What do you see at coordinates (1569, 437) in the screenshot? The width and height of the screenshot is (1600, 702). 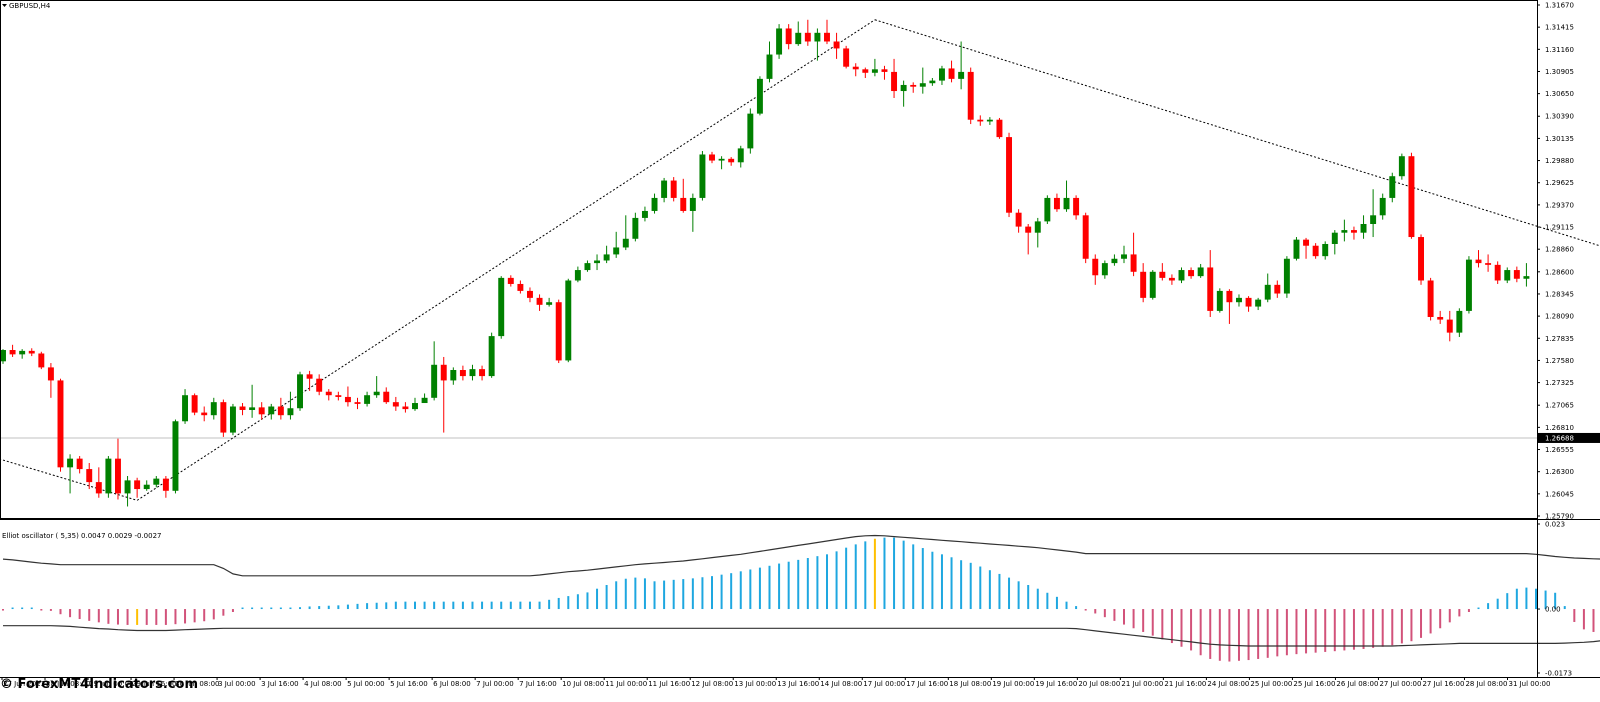 I see `current-price-box` at bounding box center [1569, 437].